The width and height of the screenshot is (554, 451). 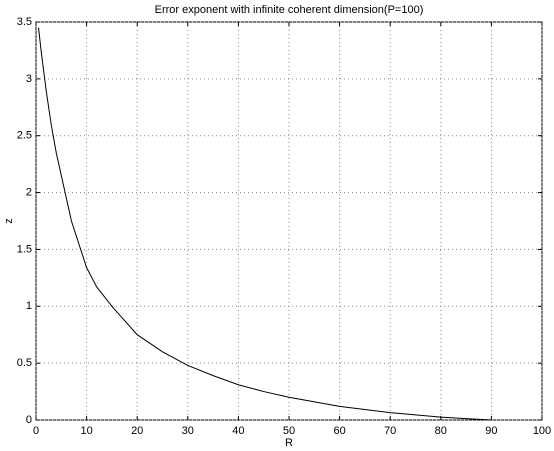 I want to click on x-tick-label: 80, so click(x=441, y=431).